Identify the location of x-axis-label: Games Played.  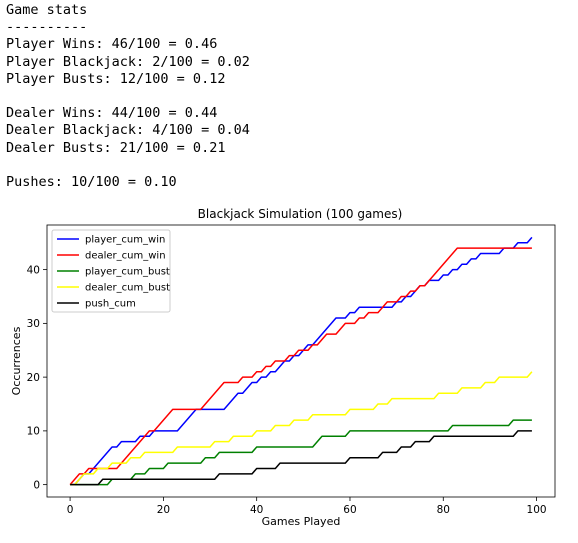
(301, 521).